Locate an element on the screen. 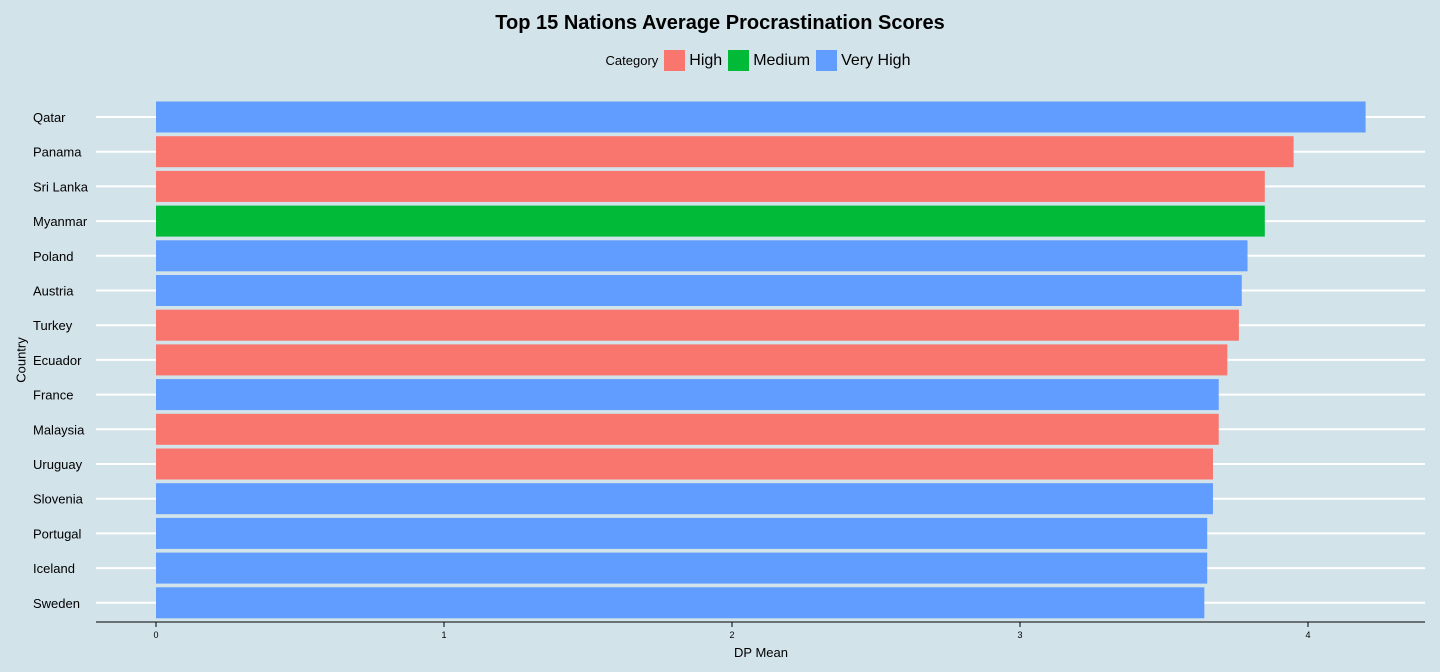 The width and height of the screenshot is (1440, 672). x-axis-label: DP Mean is located at coordinates (761, 652).